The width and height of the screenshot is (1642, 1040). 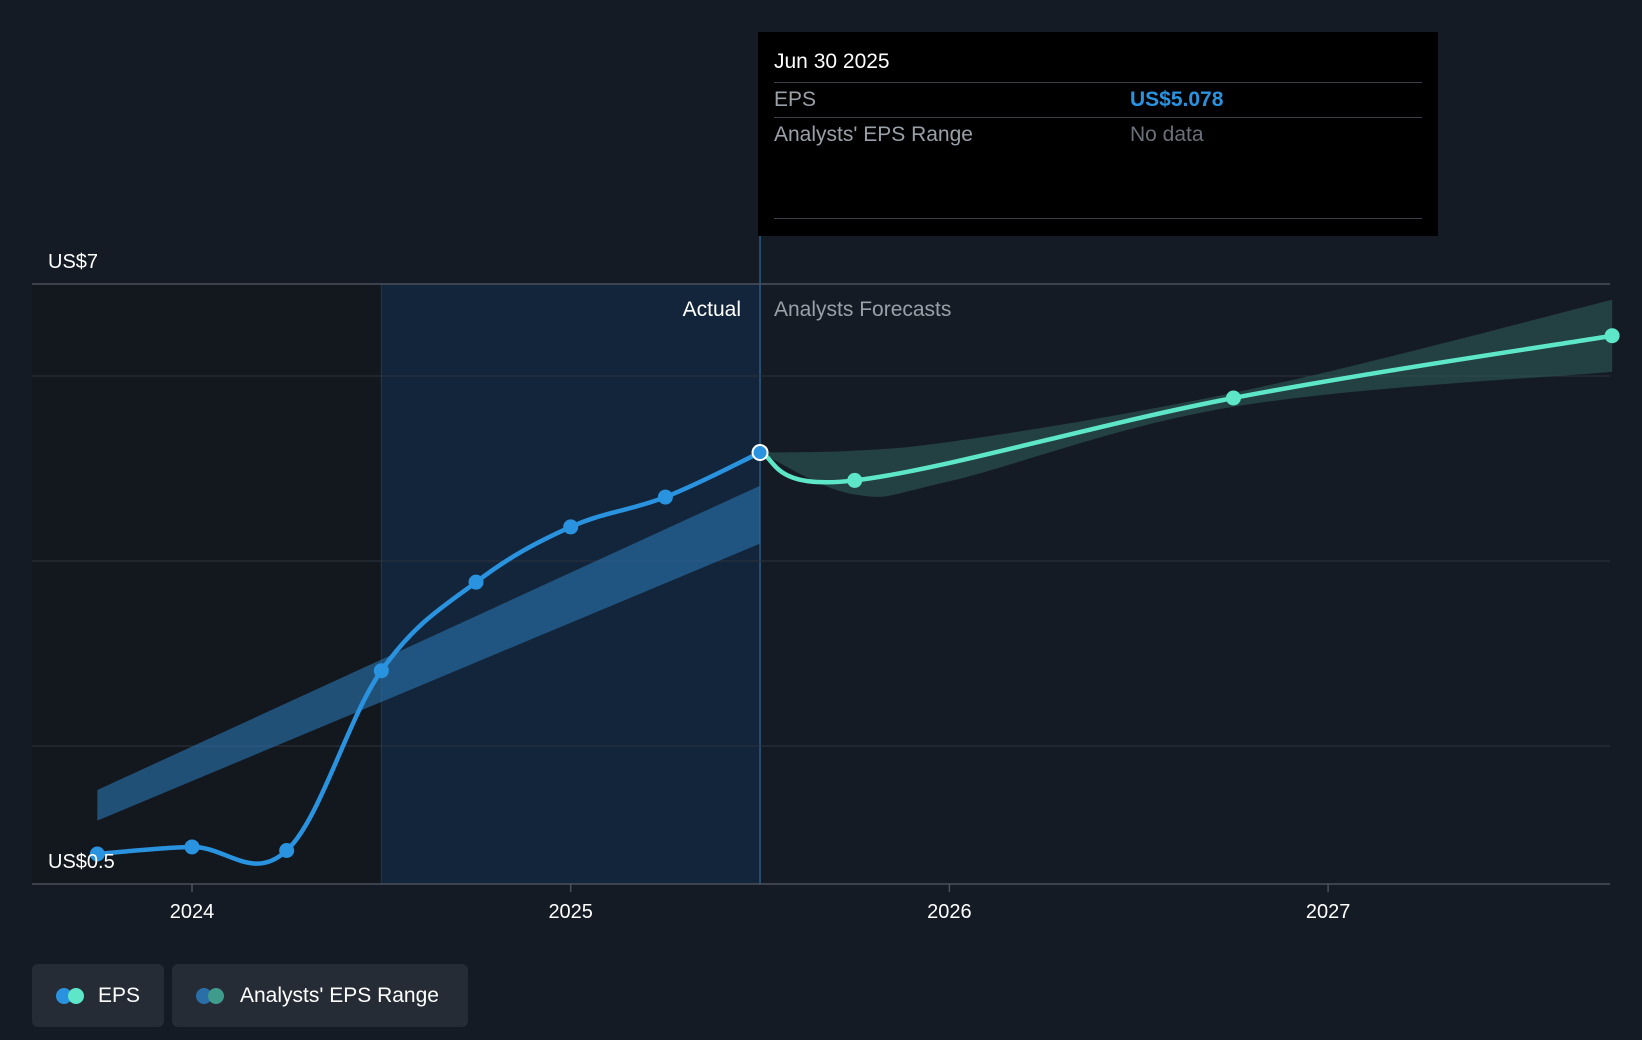 I want to click on tooltip-divider, so click(x=1098, y=218).